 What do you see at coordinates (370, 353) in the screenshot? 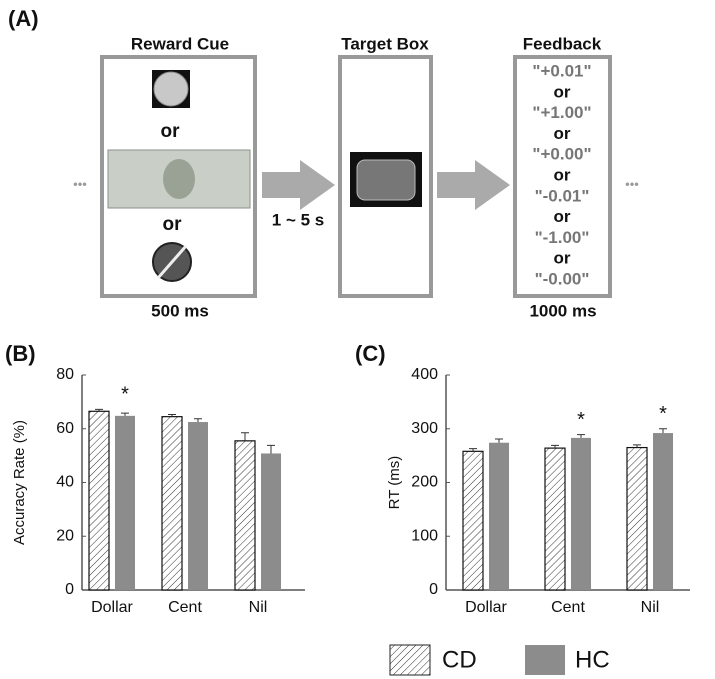
I see `panel-label: (C)` at bounding box center [370, 353].